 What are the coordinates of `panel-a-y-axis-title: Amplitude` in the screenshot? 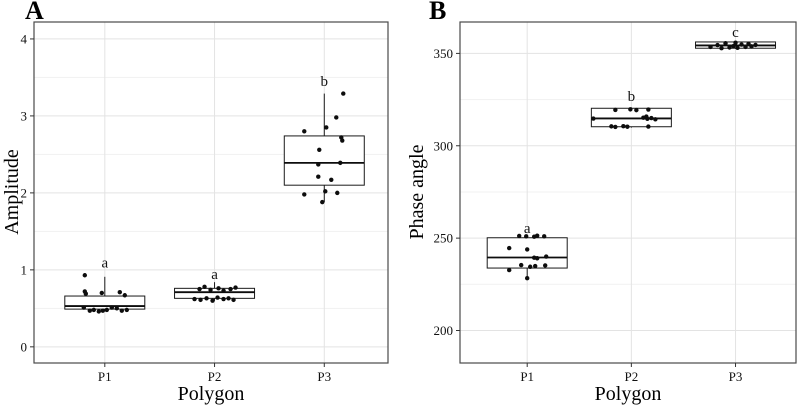 It's located at (12, 192).